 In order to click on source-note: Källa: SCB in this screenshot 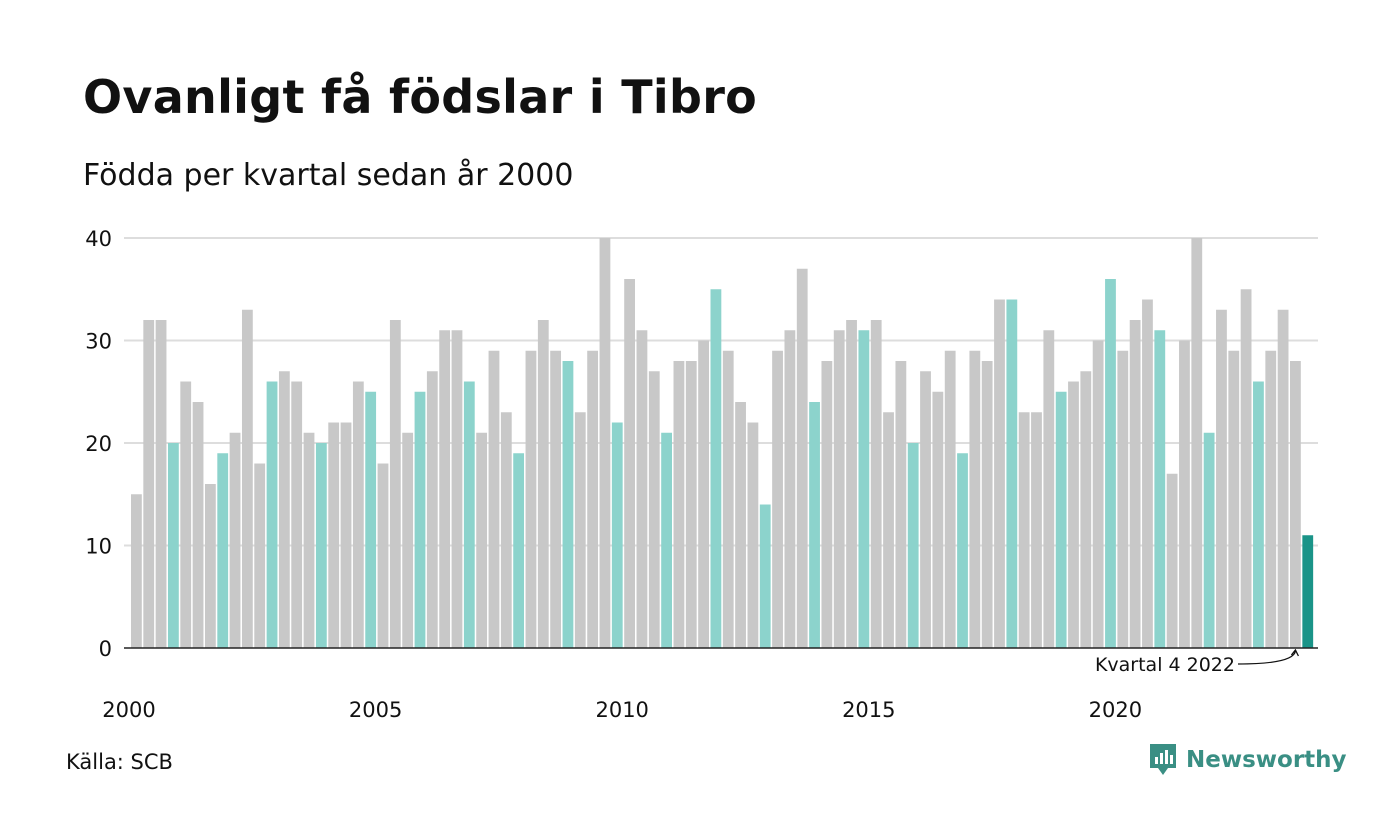, I will do `click(119, 762)`.